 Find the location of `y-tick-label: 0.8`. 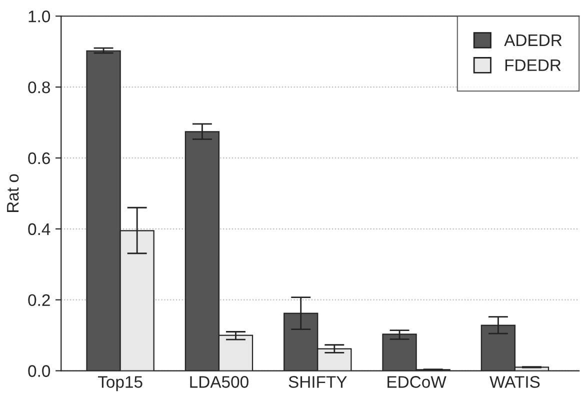

y-tick-label: 0.8 is located at coordinates (39, 87).